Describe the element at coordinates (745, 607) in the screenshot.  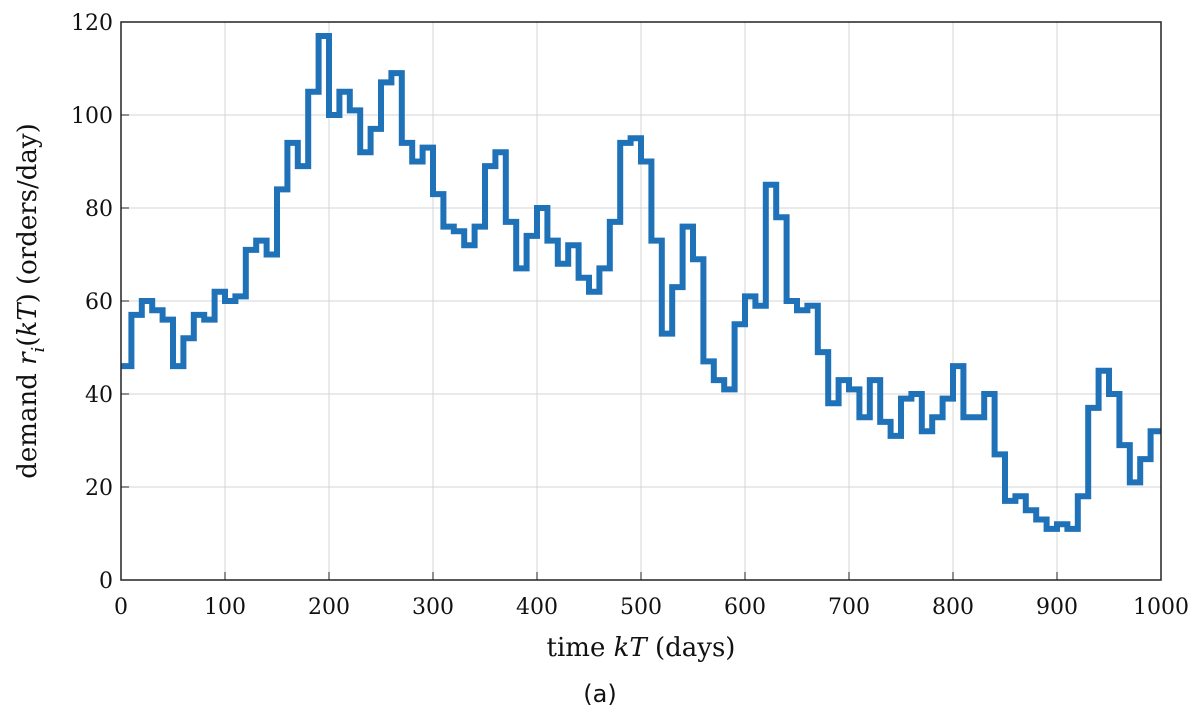
I see `x-tick-label: 600` at that location.